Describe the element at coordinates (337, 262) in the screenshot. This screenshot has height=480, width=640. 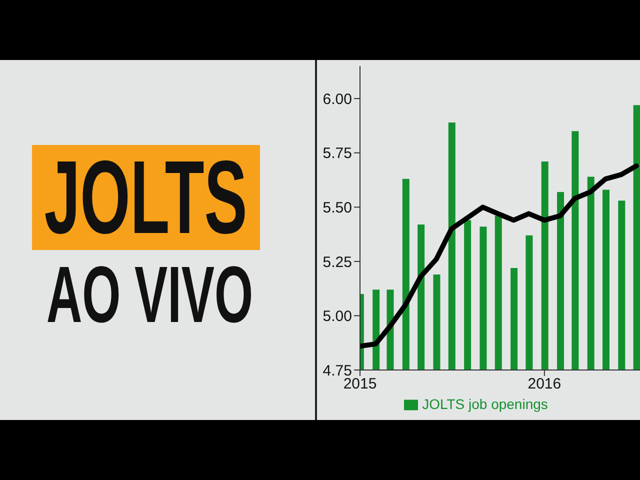
I see `y-tick-label: 5.25` at that location.